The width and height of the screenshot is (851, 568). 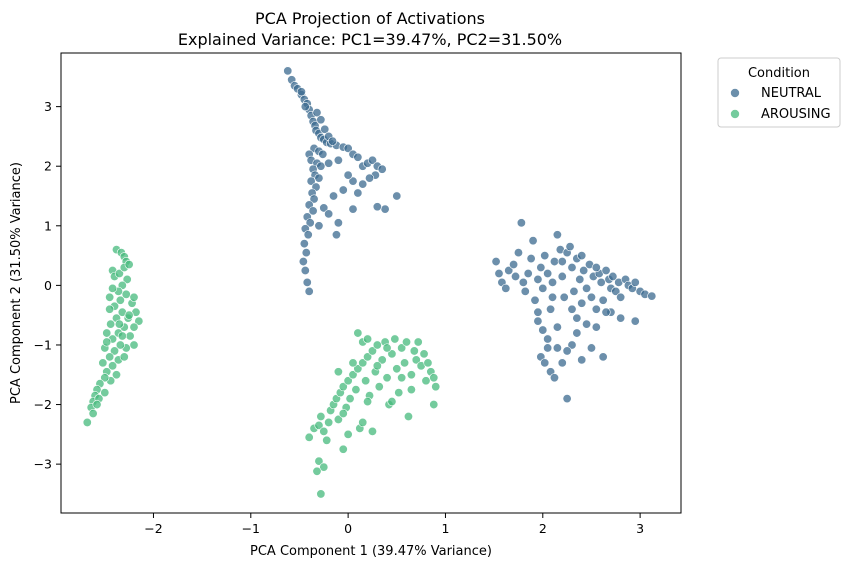 What do you see at coordinates (251, 528) in the screenshot?
I see `x-tick-label: −1` at bounding box center [251, 528].